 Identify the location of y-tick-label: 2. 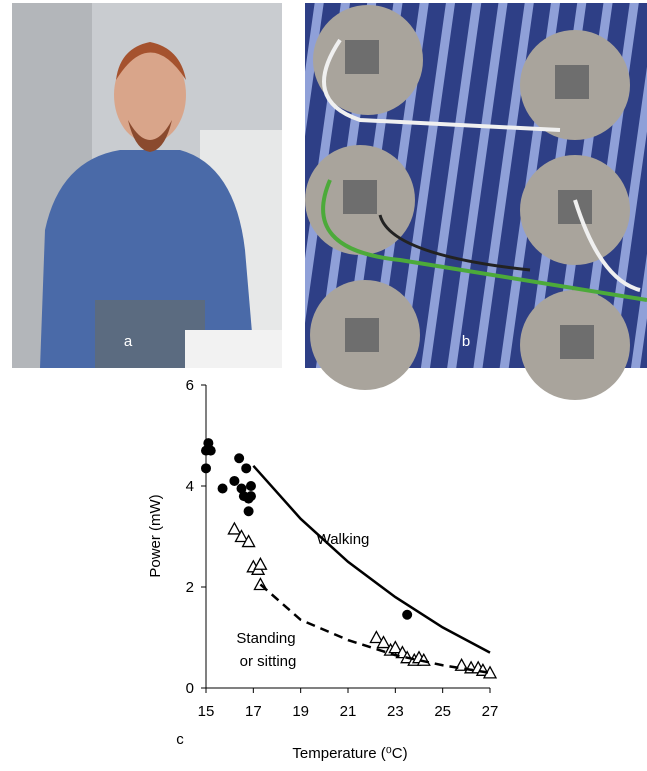
(190, 587).